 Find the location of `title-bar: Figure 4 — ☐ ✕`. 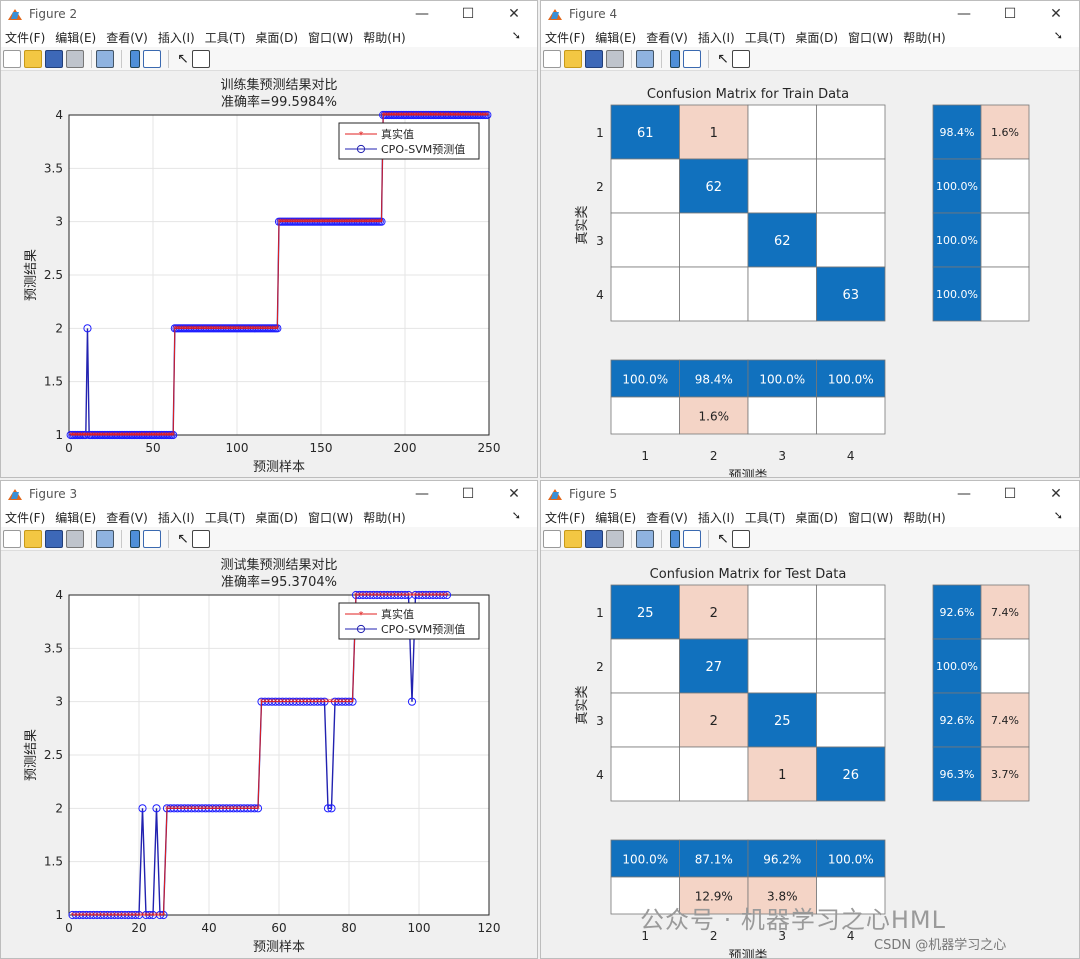

title-bar: Figure 4 — ☐ ✕ is located at coordinates (810, 14).